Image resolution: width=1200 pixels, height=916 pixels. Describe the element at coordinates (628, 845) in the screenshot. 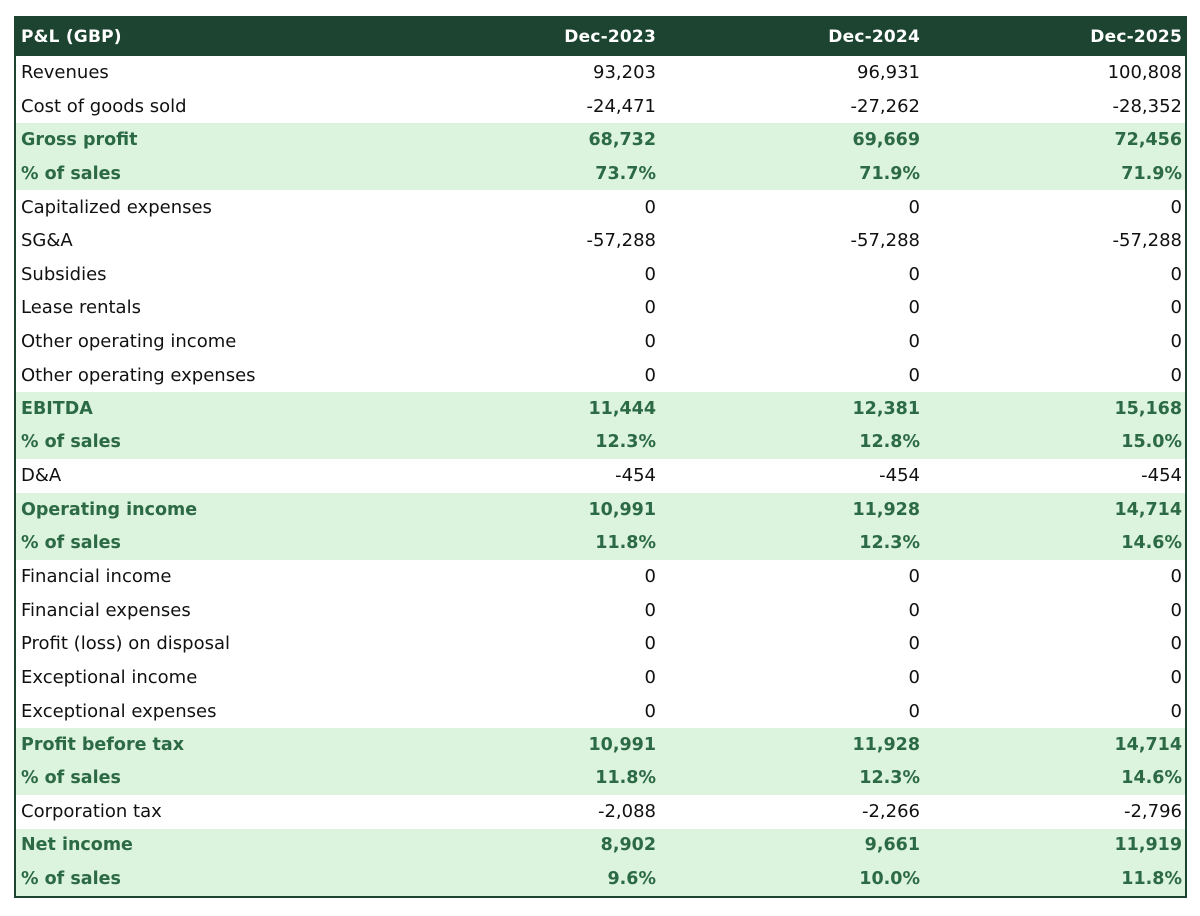

I see `row-value-dec-2023: 8,902` at that location.